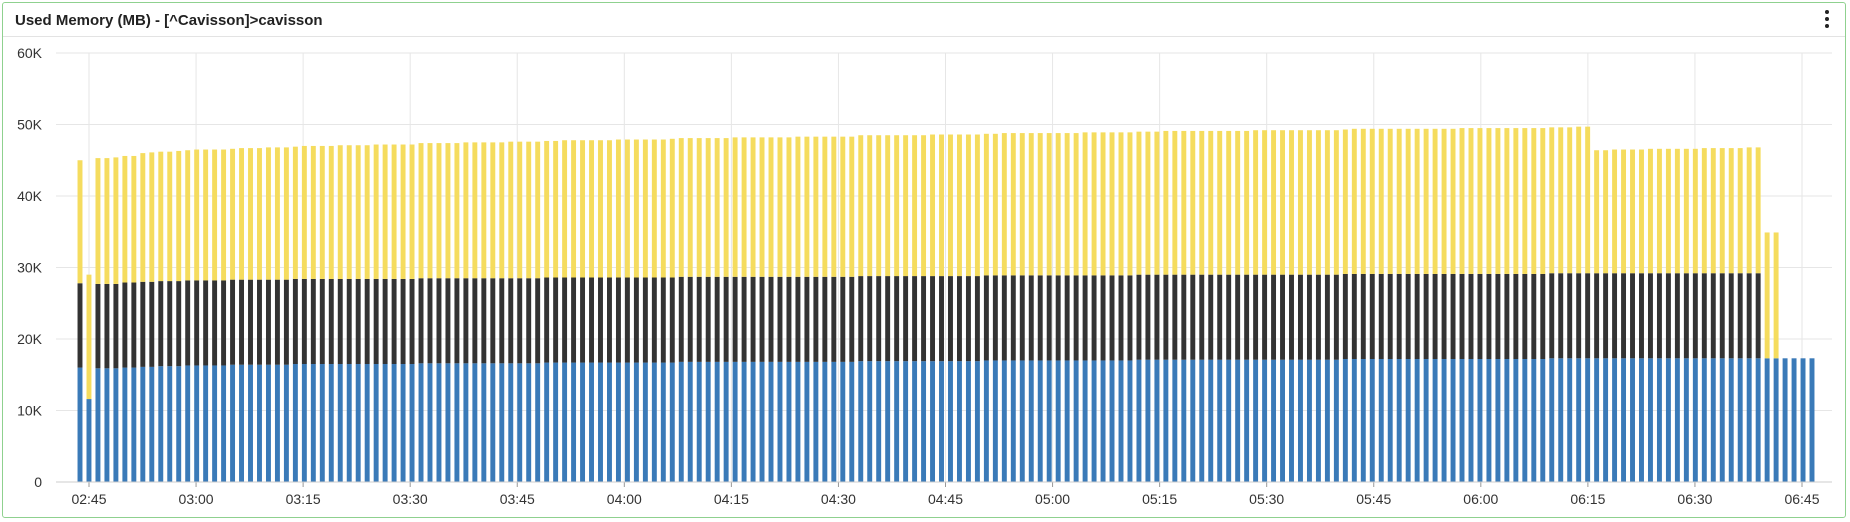 The height and width of the screenshot is (522, 1850). I want to click on x-tick-label: 03:00, so click(196, 499).